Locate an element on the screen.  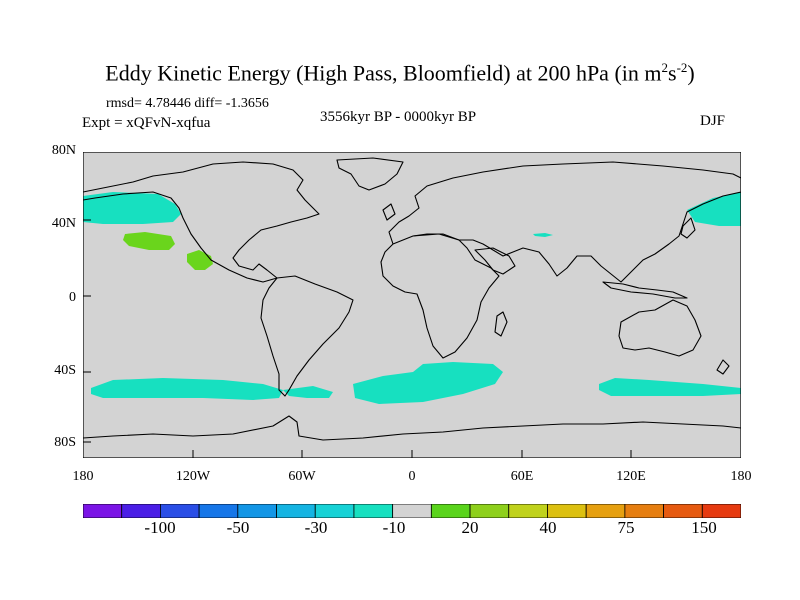
cyan-patch-south-pacific is located at coordinates (187, 389).